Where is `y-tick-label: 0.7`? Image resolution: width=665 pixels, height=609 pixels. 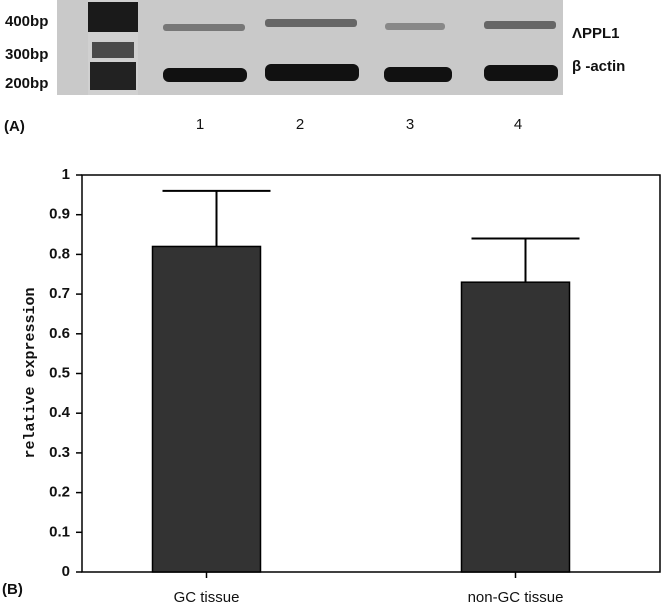 y-tick-label: 0.7 is located at coordinates (59, 293).